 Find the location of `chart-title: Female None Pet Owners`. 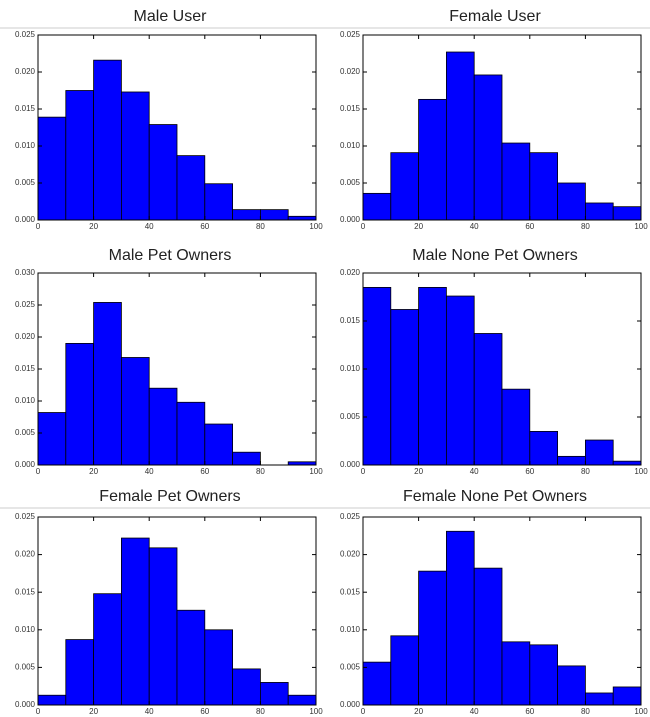

chart-title: Female None Pet Owners is located at coordinates (495, 496).